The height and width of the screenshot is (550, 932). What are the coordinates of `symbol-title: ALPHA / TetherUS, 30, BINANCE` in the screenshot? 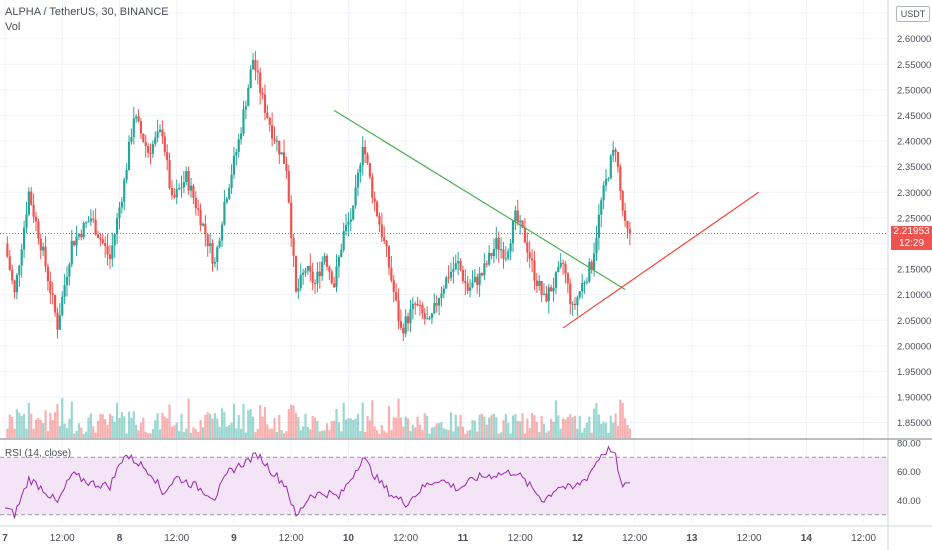 It's located at (87, 12).